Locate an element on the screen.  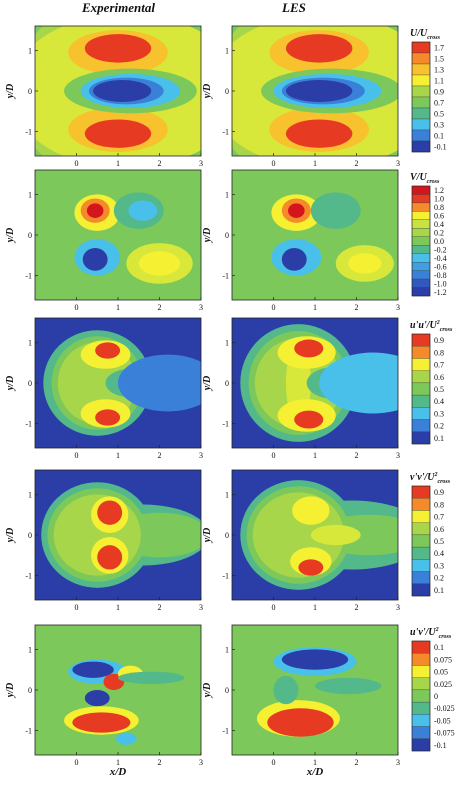
contour-layer is located at coordinates (122, 383).